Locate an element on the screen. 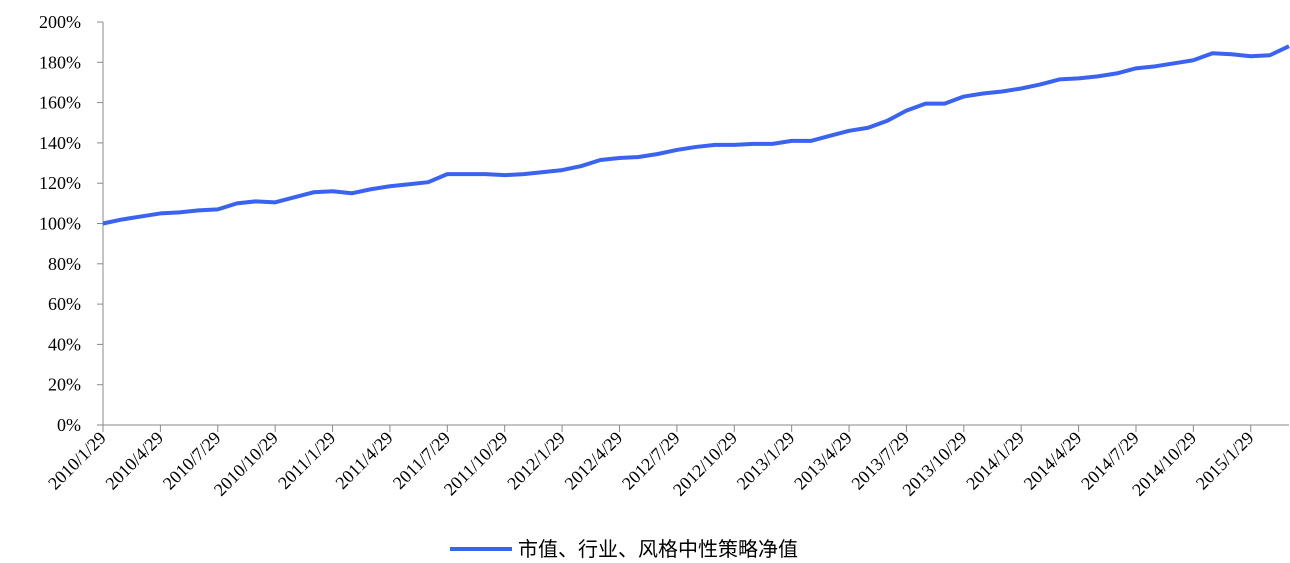  y-tick-label: 180% is located at coordinates (60, 62).